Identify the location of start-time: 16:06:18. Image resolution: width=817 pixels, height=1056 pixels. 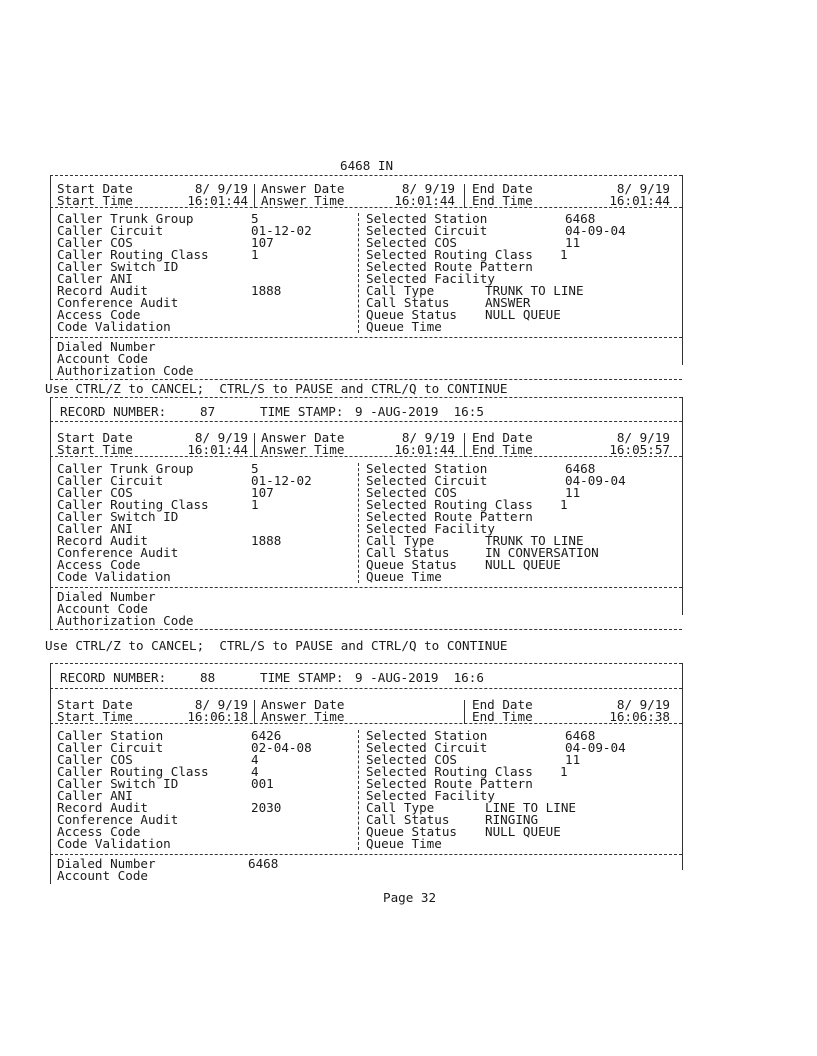
(217, 716).